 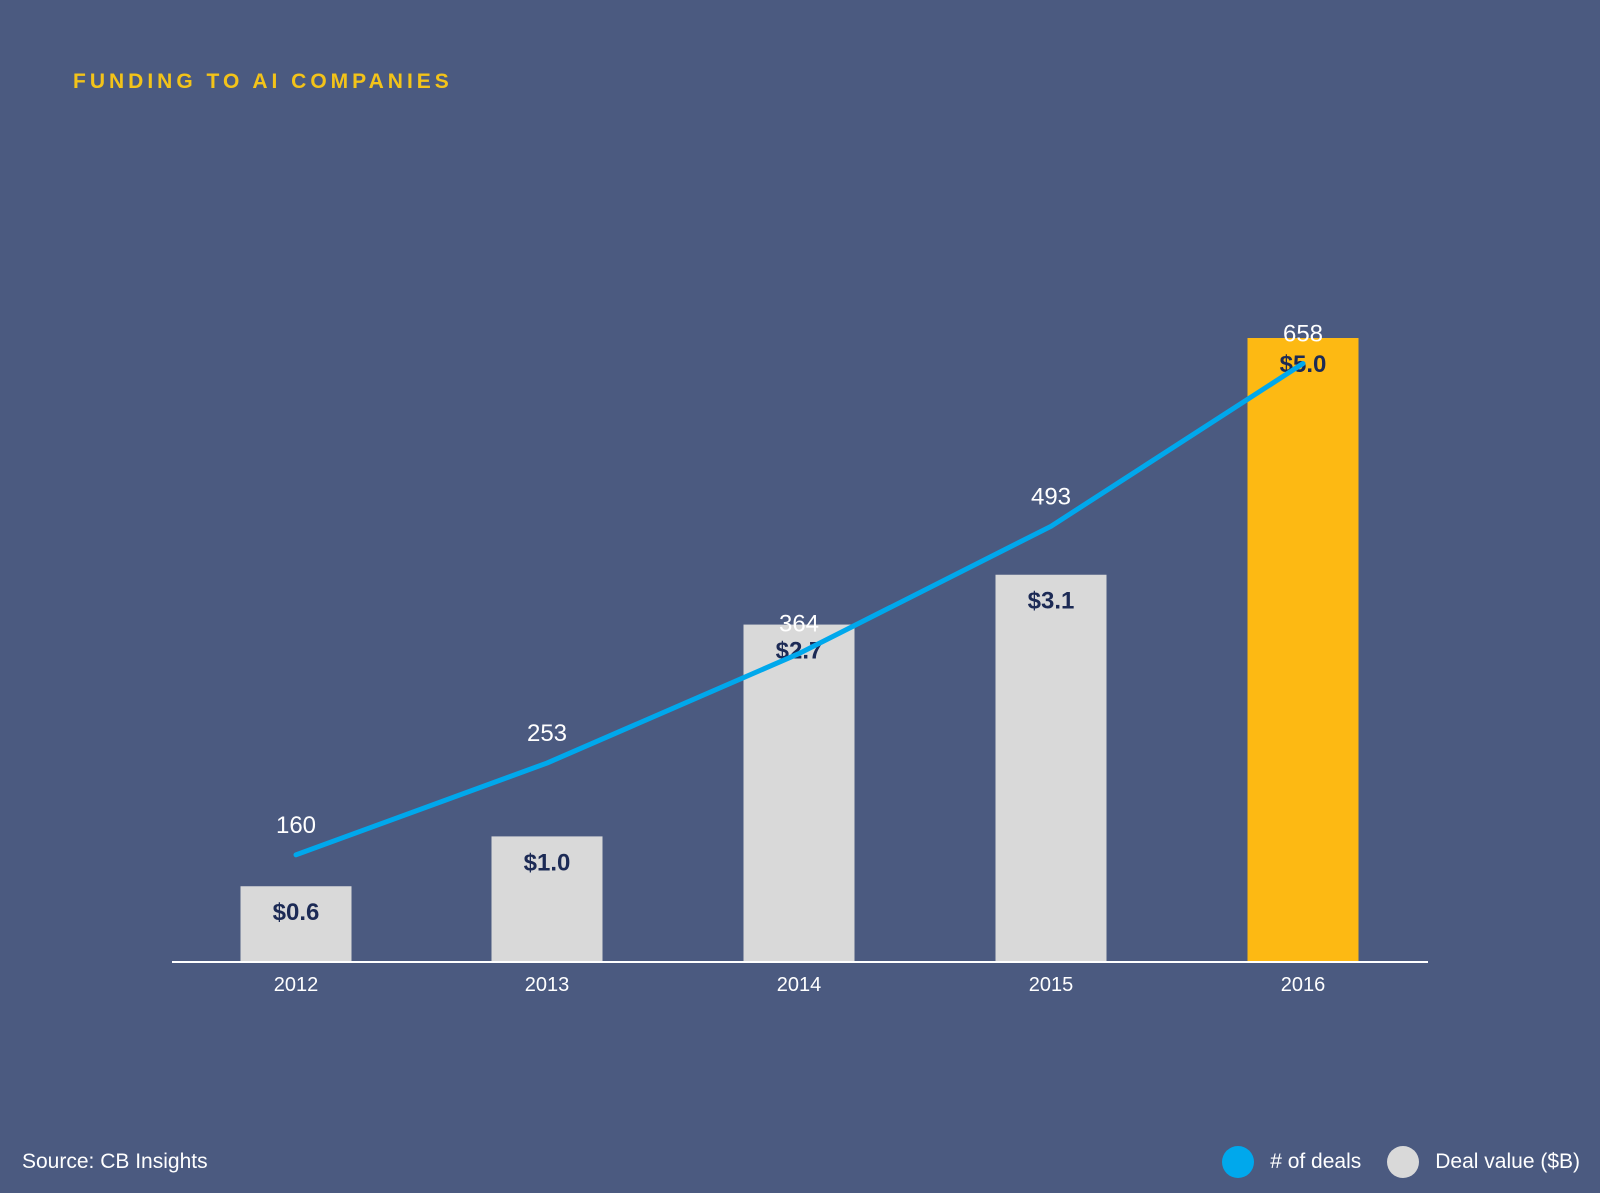 I want to click on bar-2012, so click(x=296, y=923).